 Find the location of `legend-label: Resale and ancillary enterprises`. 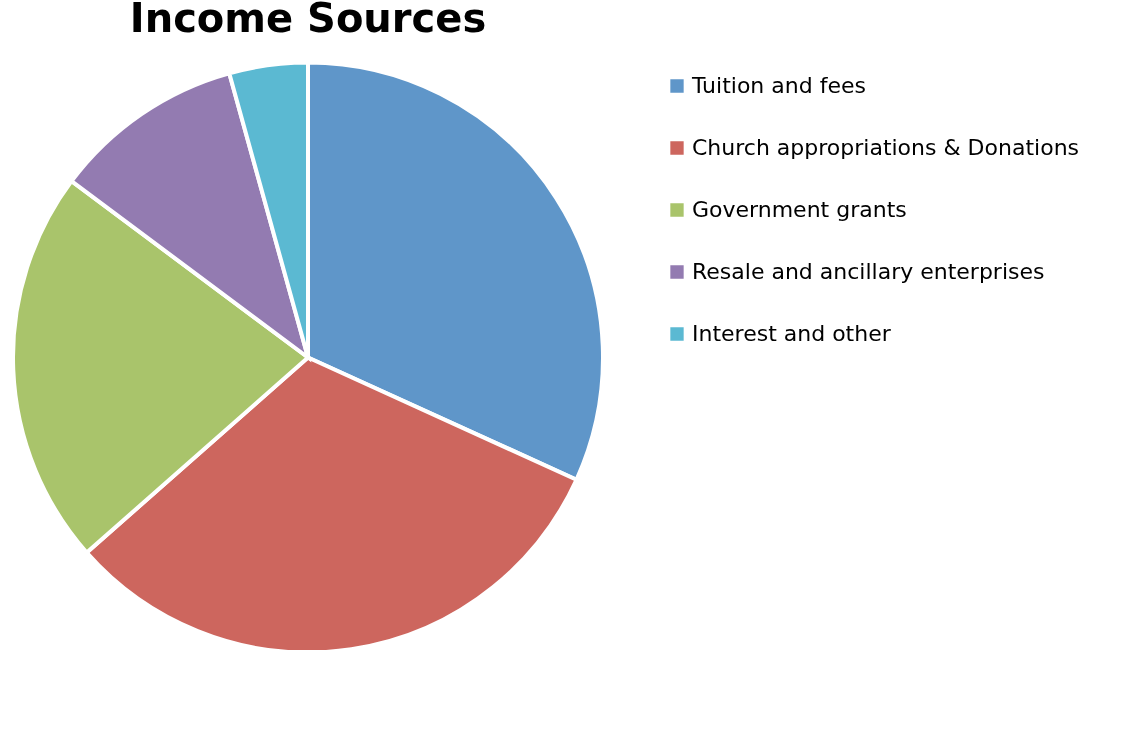

legend-label: Resale and ancillary enterprises is located at coordinates (868, 271).